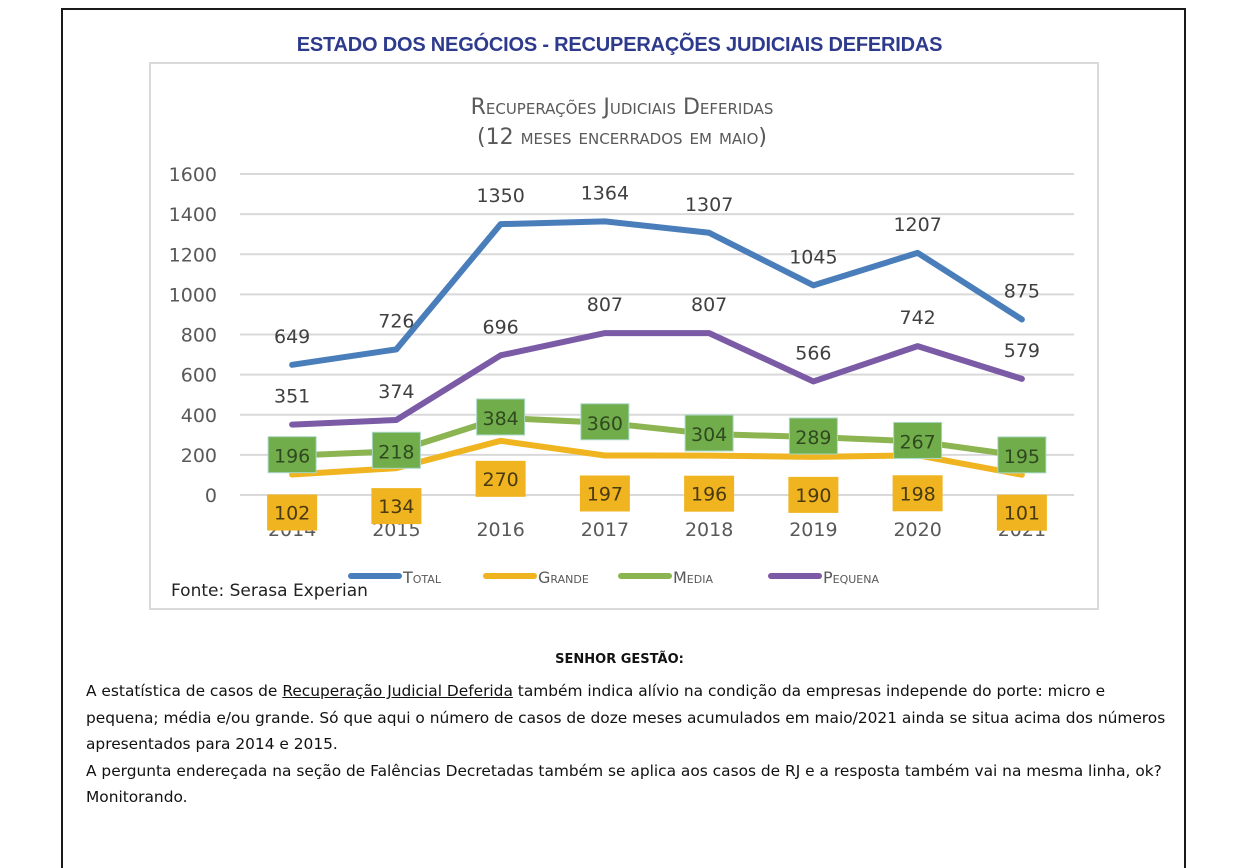 Image resolution: width=1239 pixels, height=868 pixels. Describe the element at coordinates (605, 193) in the screenshot. I see `data-label-total: 1364` at that location.